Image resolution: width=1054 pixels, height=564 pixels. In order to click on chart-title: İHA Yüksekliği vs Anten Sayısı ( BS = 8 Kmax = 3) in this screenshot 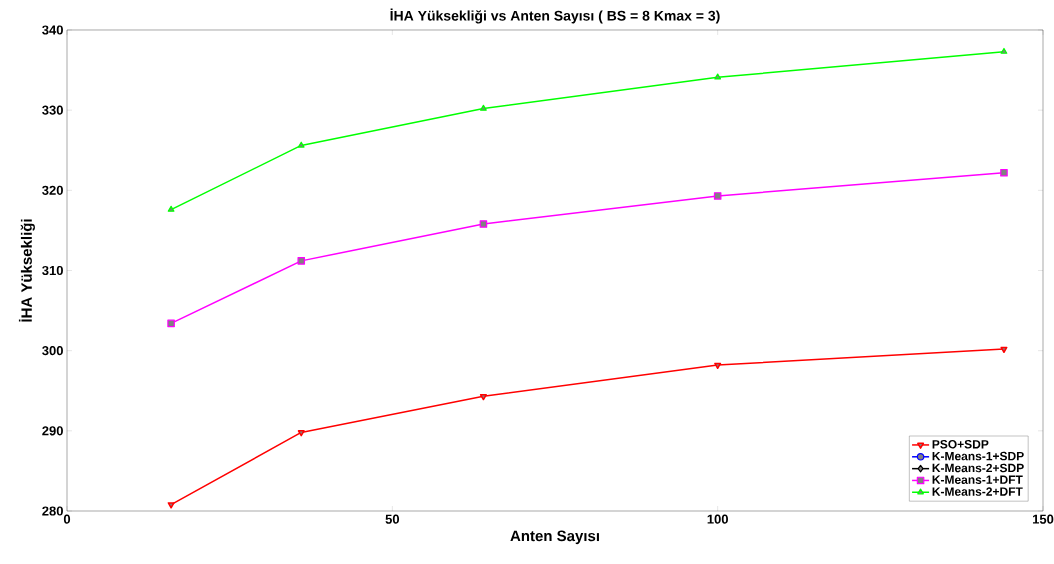, I will do `click(555, 16)`.